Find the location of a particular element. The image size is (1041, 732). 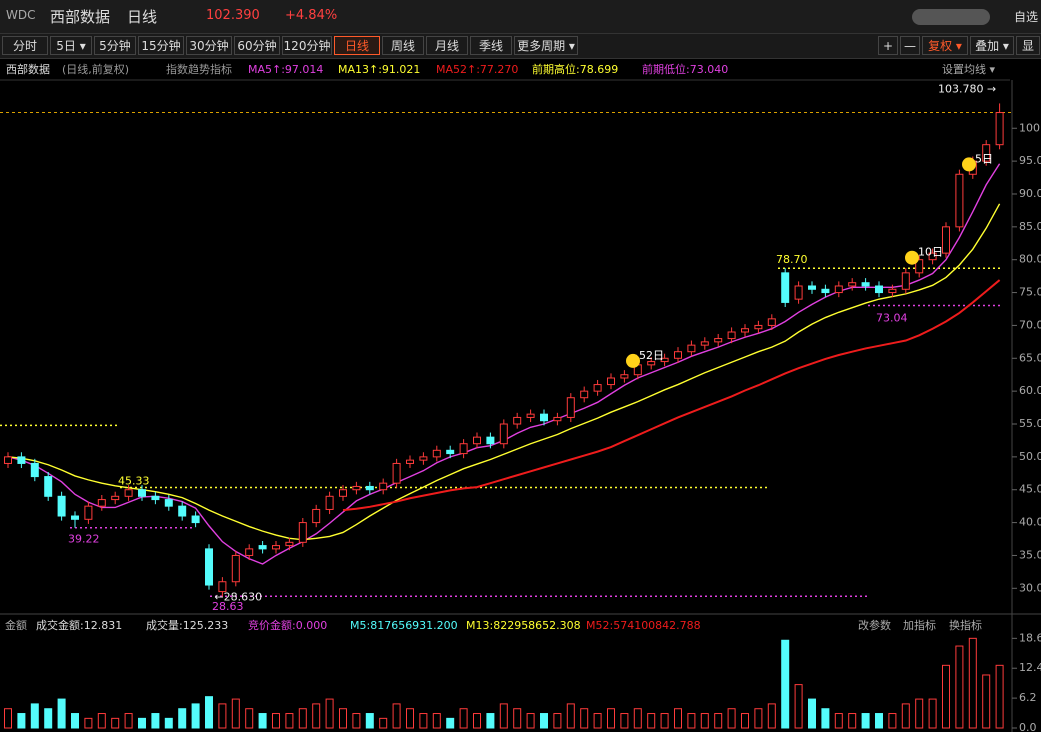

y-tick-label: 60.0 is located at coordinates (1030, 390).